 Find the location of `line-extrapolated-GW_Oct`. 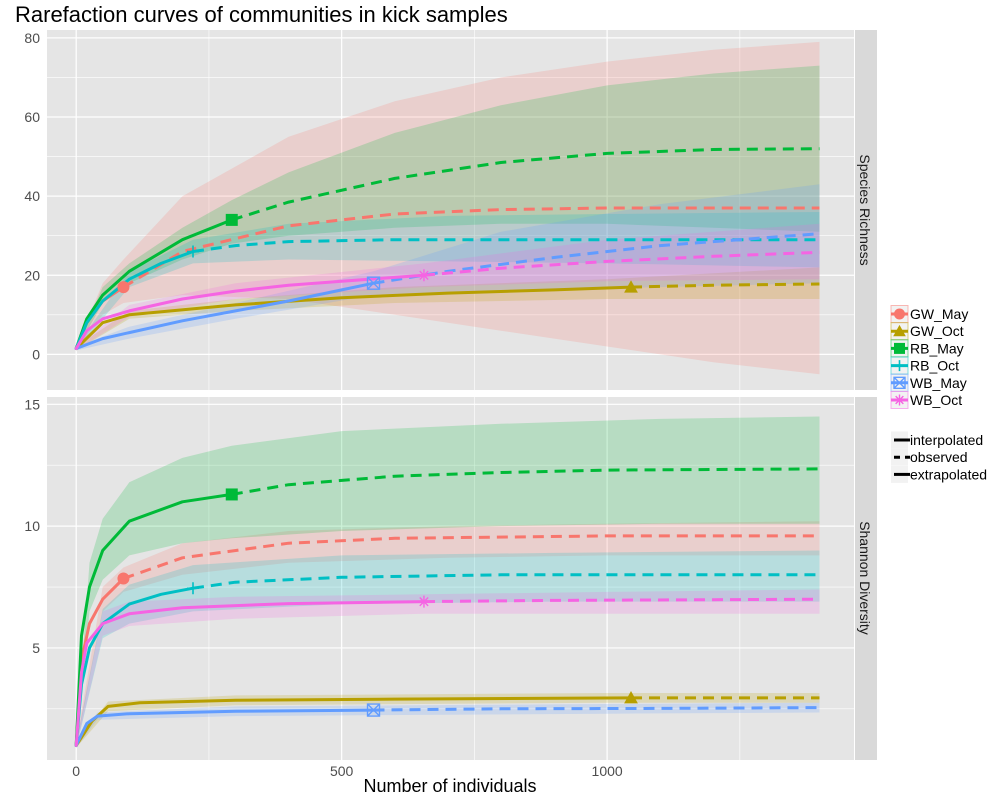

line-extrapolated-GW_Oct is located at coordinates (725, 285).